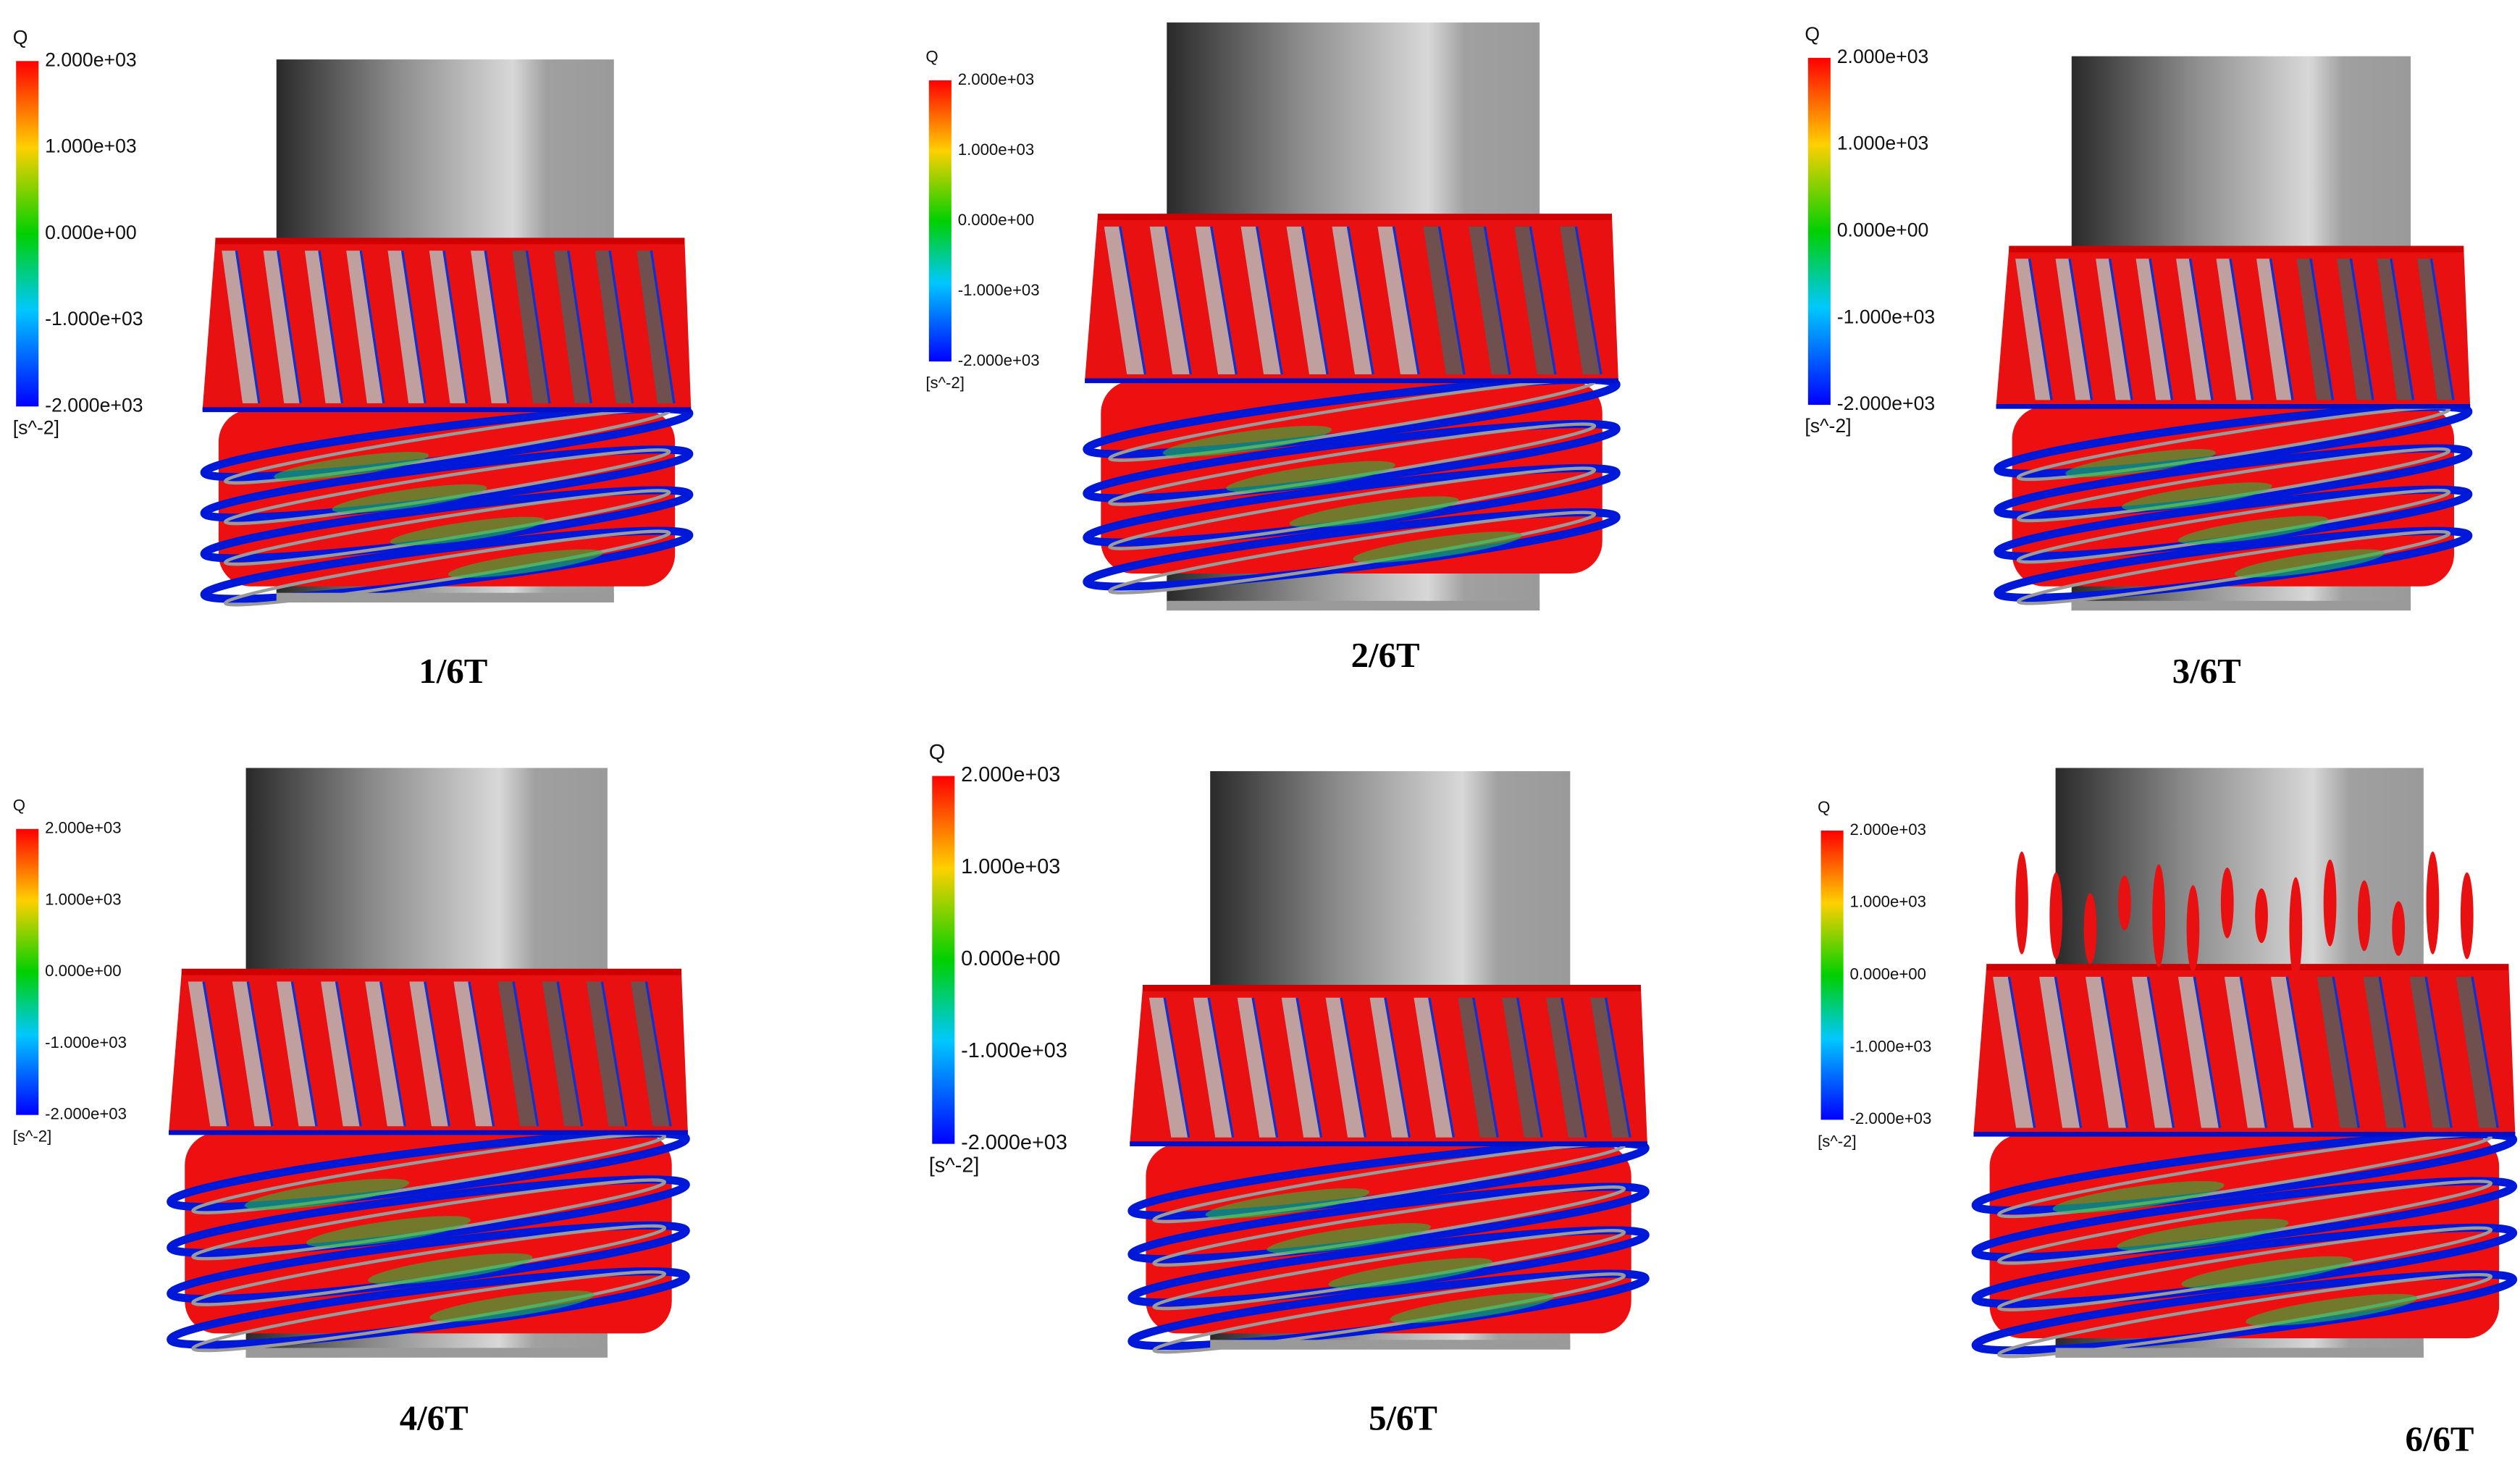 Image resolution: width=2520 pixels, height=1470 pixels. Describe the element at coordinates (429, 1311) in the screenshot. I see `worm-edge` at that location.